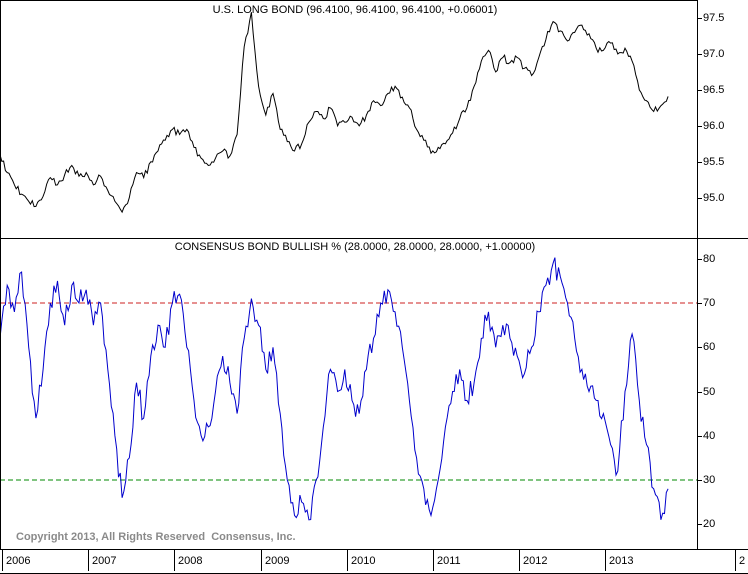  I want to click on y-axis-label: 70, so click(709, 303).